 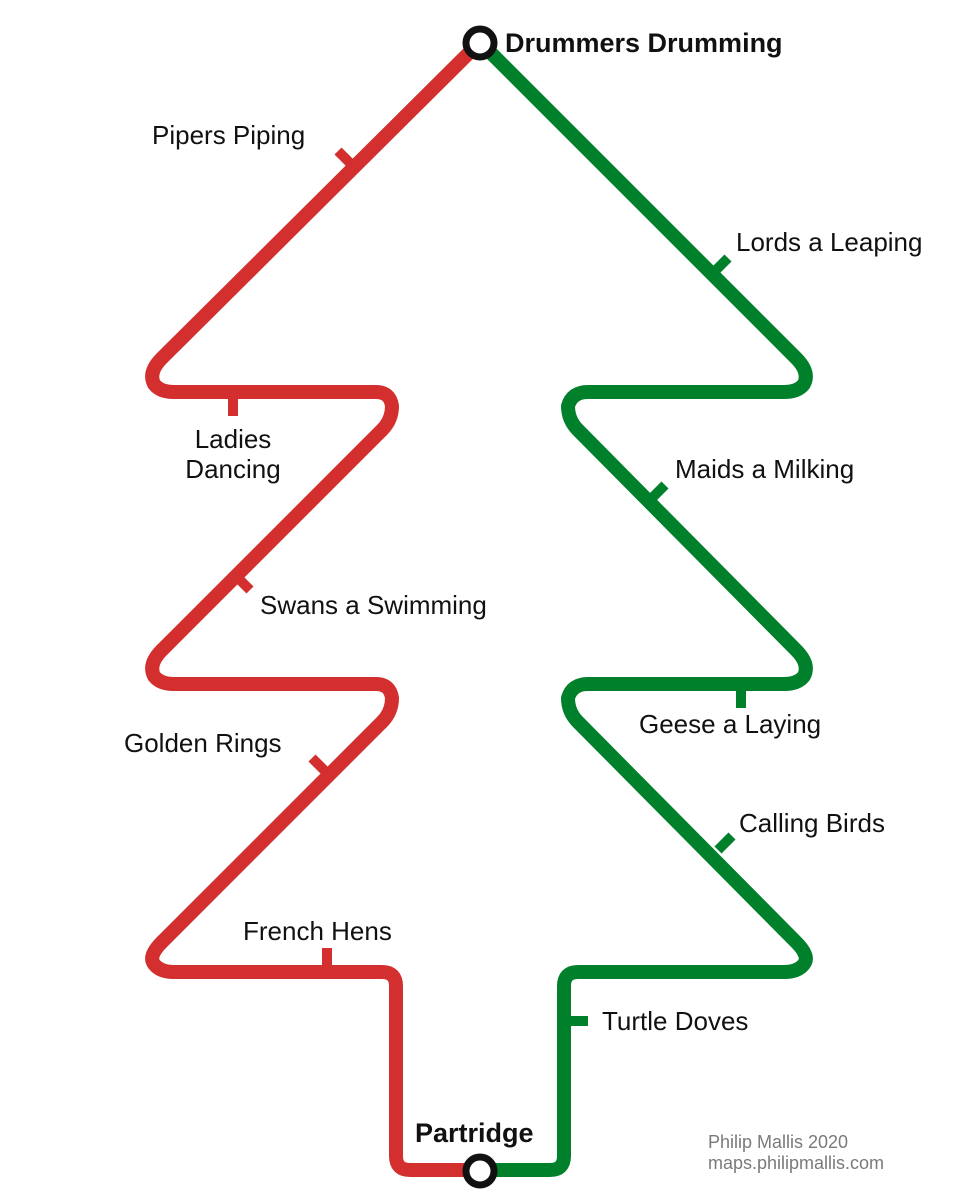 What do you see at coordinates (796, 1163) in the screenshot?
I see `credit-site: maps.philipmallis.com` at bounding box center [796, 1163].